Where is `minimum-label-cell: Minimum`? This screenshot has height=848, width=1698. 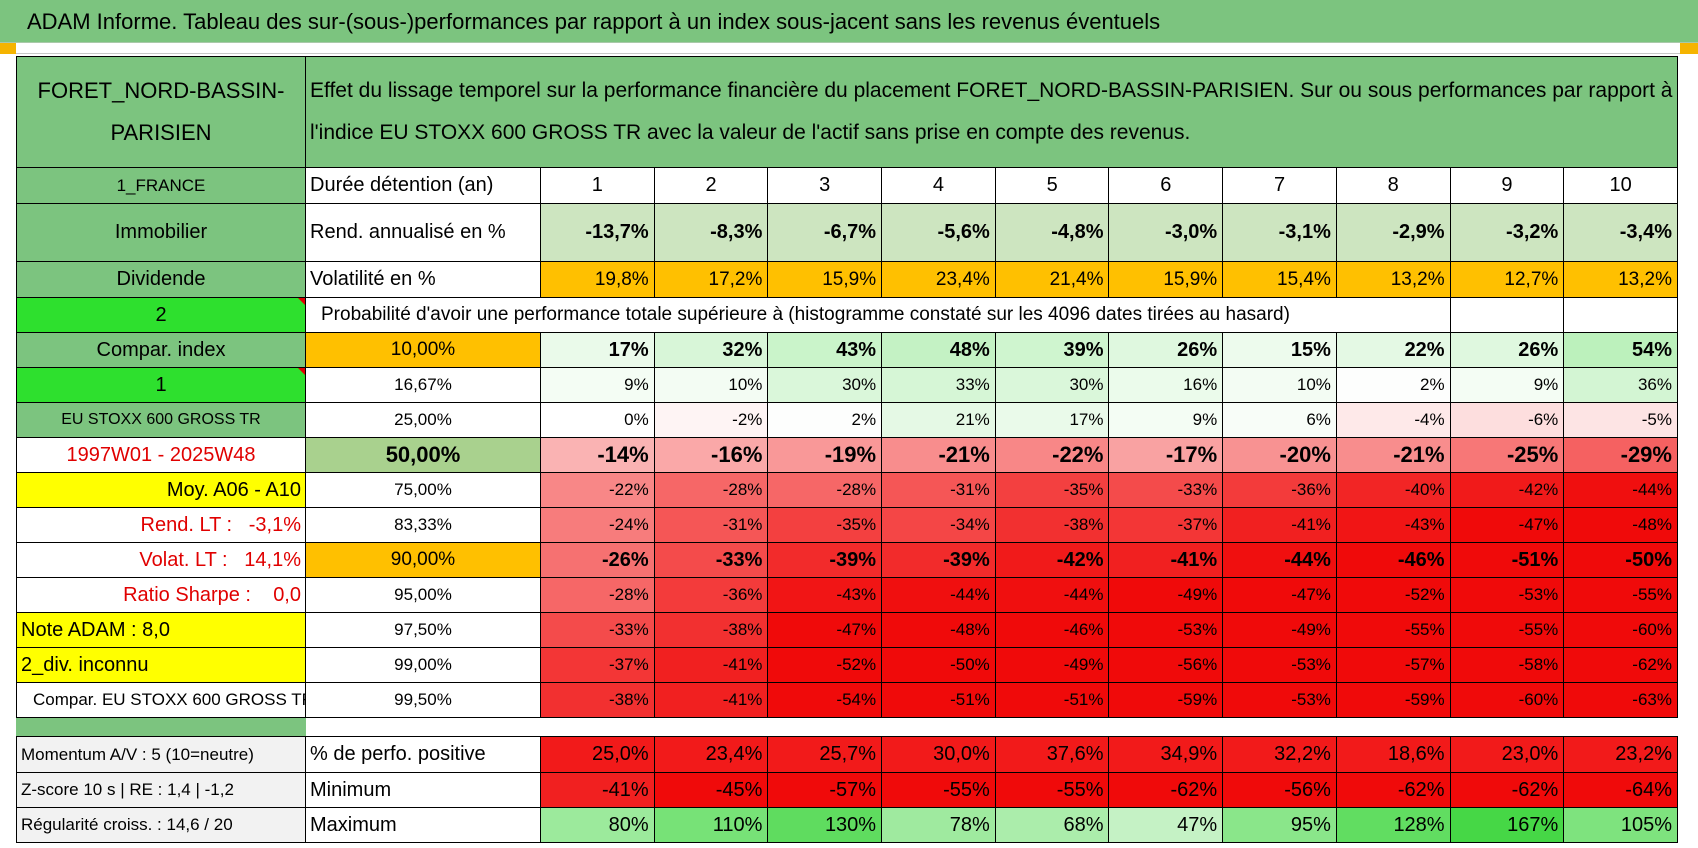 minimum-label-cell: Minimum is located at coordinates (423, 790).